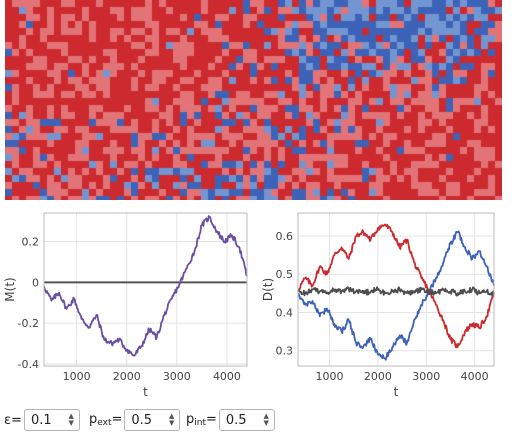 This screenshot has height=435, width=520. I want to click on y-axis-title: D(t), so click(268, 289).